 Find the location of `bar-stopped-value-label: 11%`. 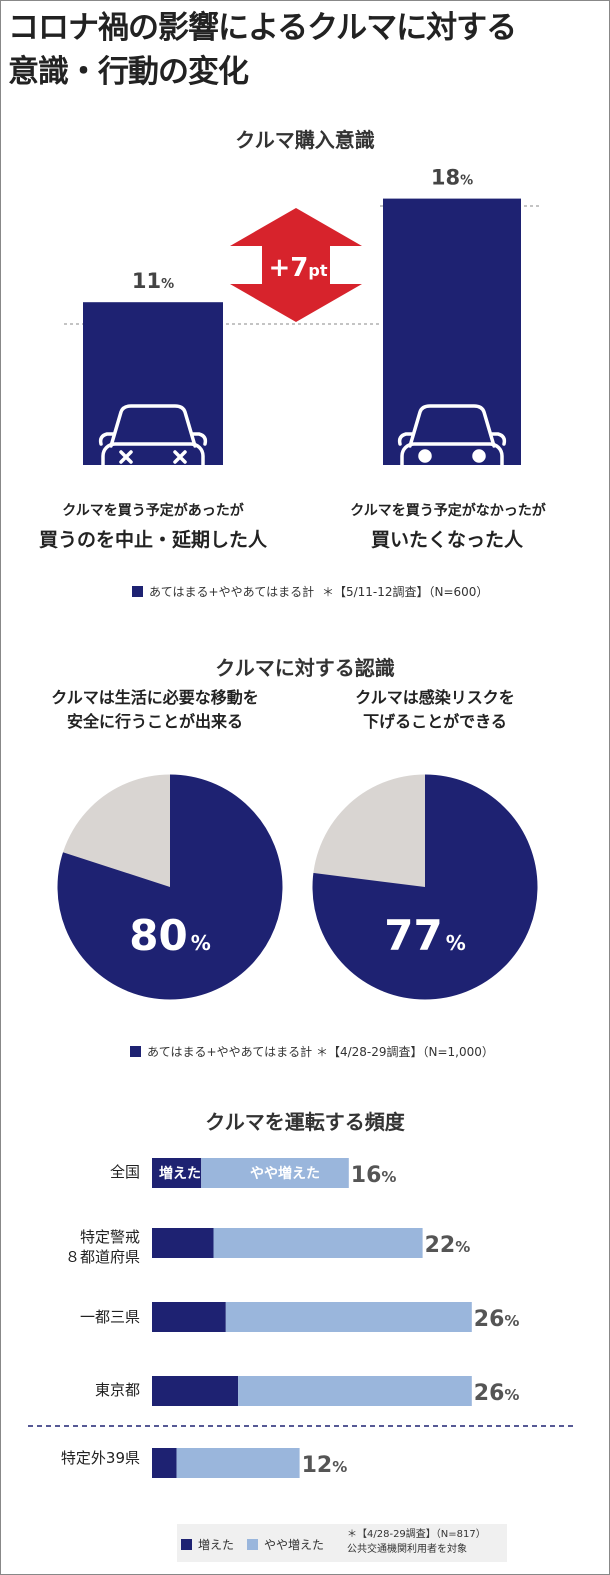

bar-stopped-value-label: 11% is located at coordinates (153, 281).